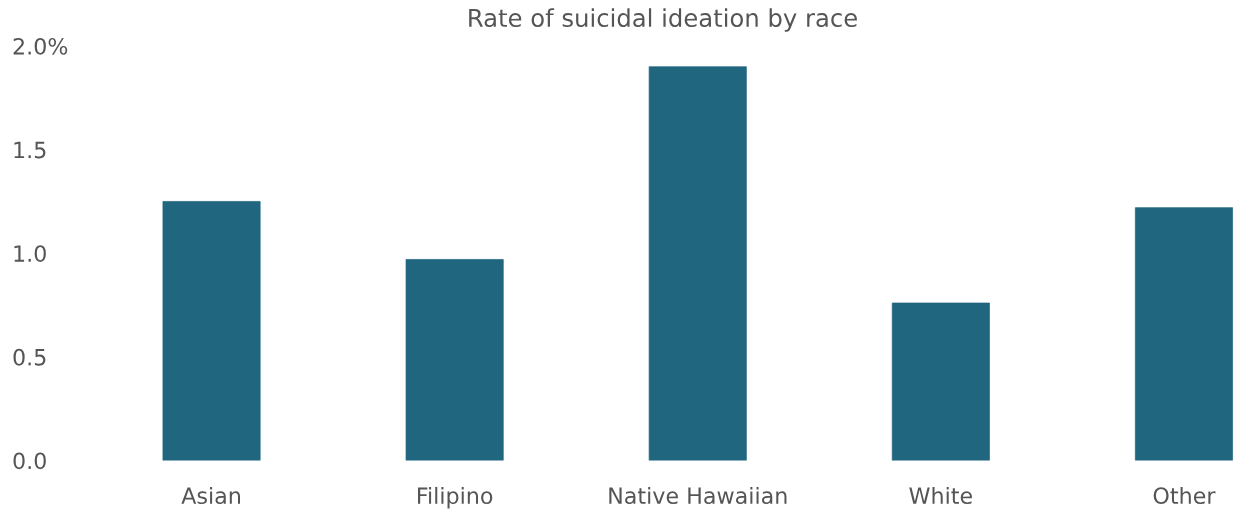 The height and width of the screenshot is (514, 1235). I want to click on x-tick-label: Asian, so click(210, 495).